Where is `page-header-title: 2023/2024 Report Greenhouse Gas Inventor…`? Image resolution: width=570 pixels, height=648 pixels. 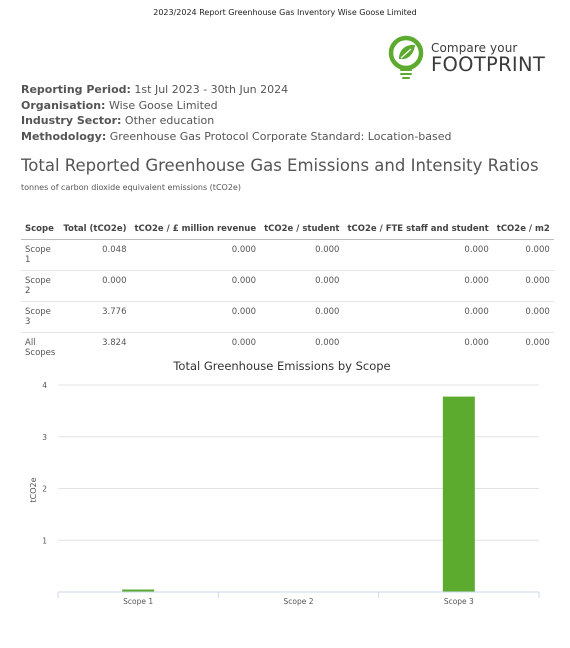 page-header-title: 2023/2024 Report Greenhouse Gas Inventor… is located at coordinates (285, 12).